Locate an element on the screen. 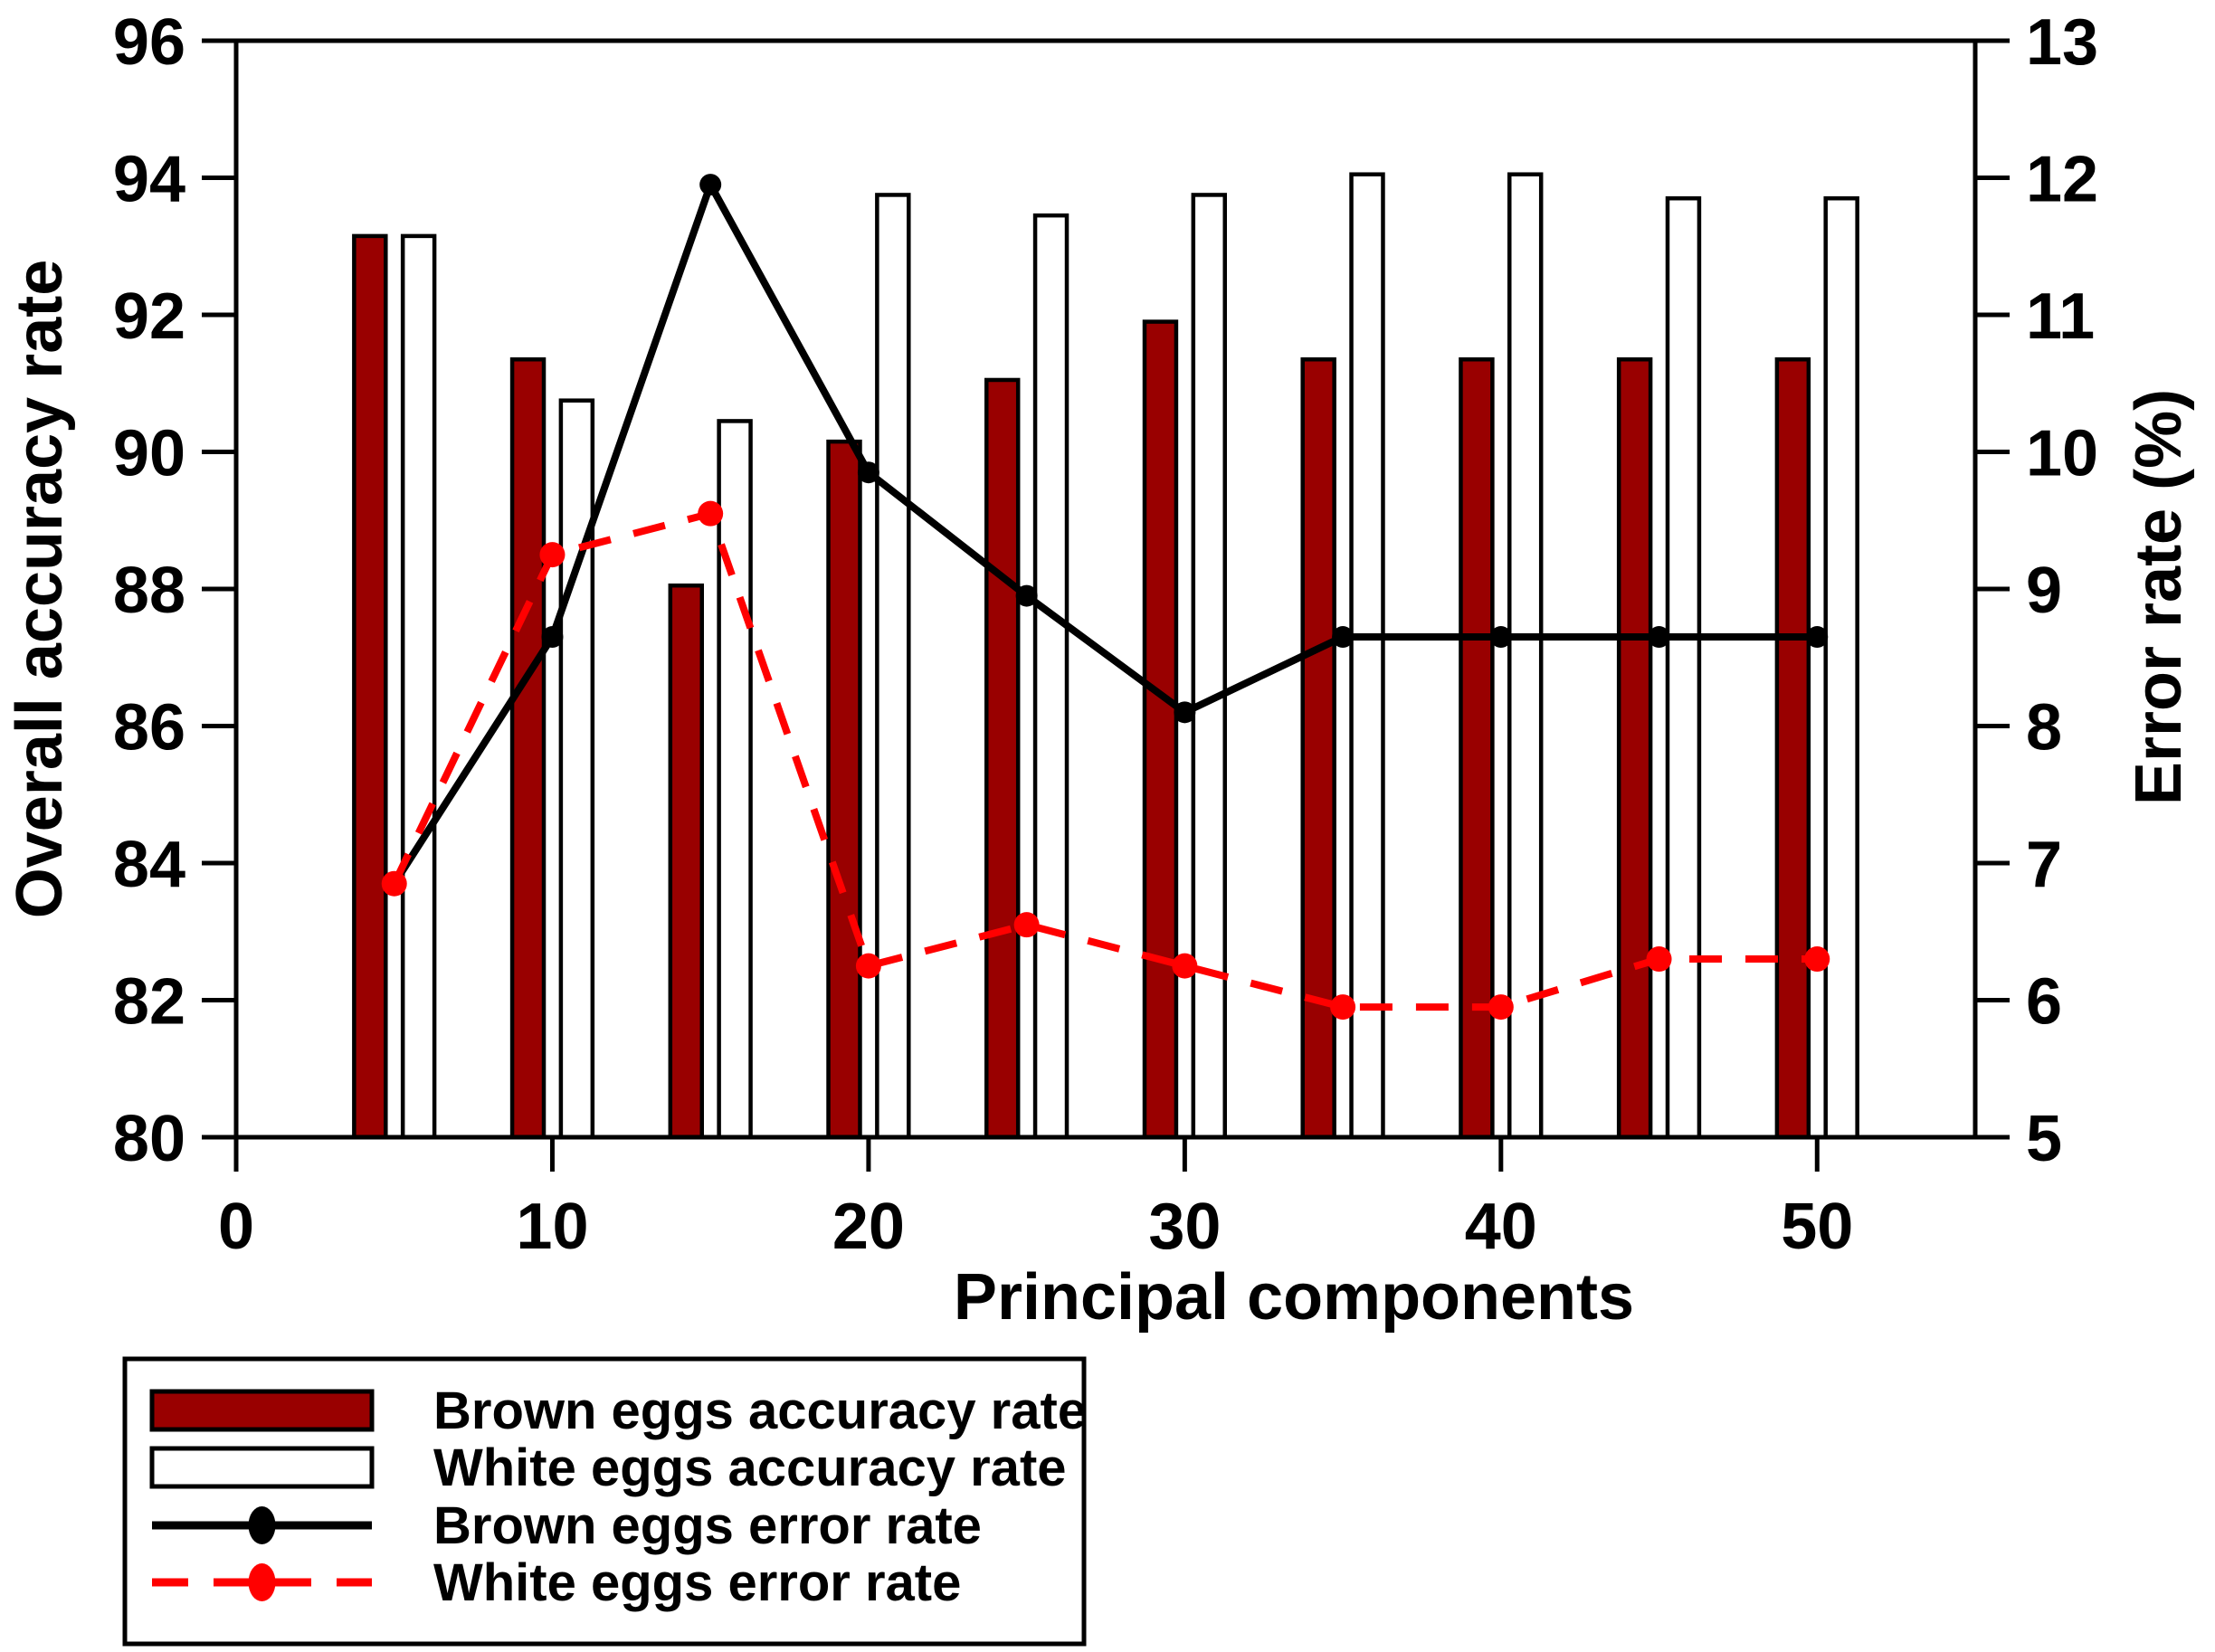 The width and height of the screenshot is (2215, 1652). legend-swatch-white-bar is located at coordinates (262, 1467).